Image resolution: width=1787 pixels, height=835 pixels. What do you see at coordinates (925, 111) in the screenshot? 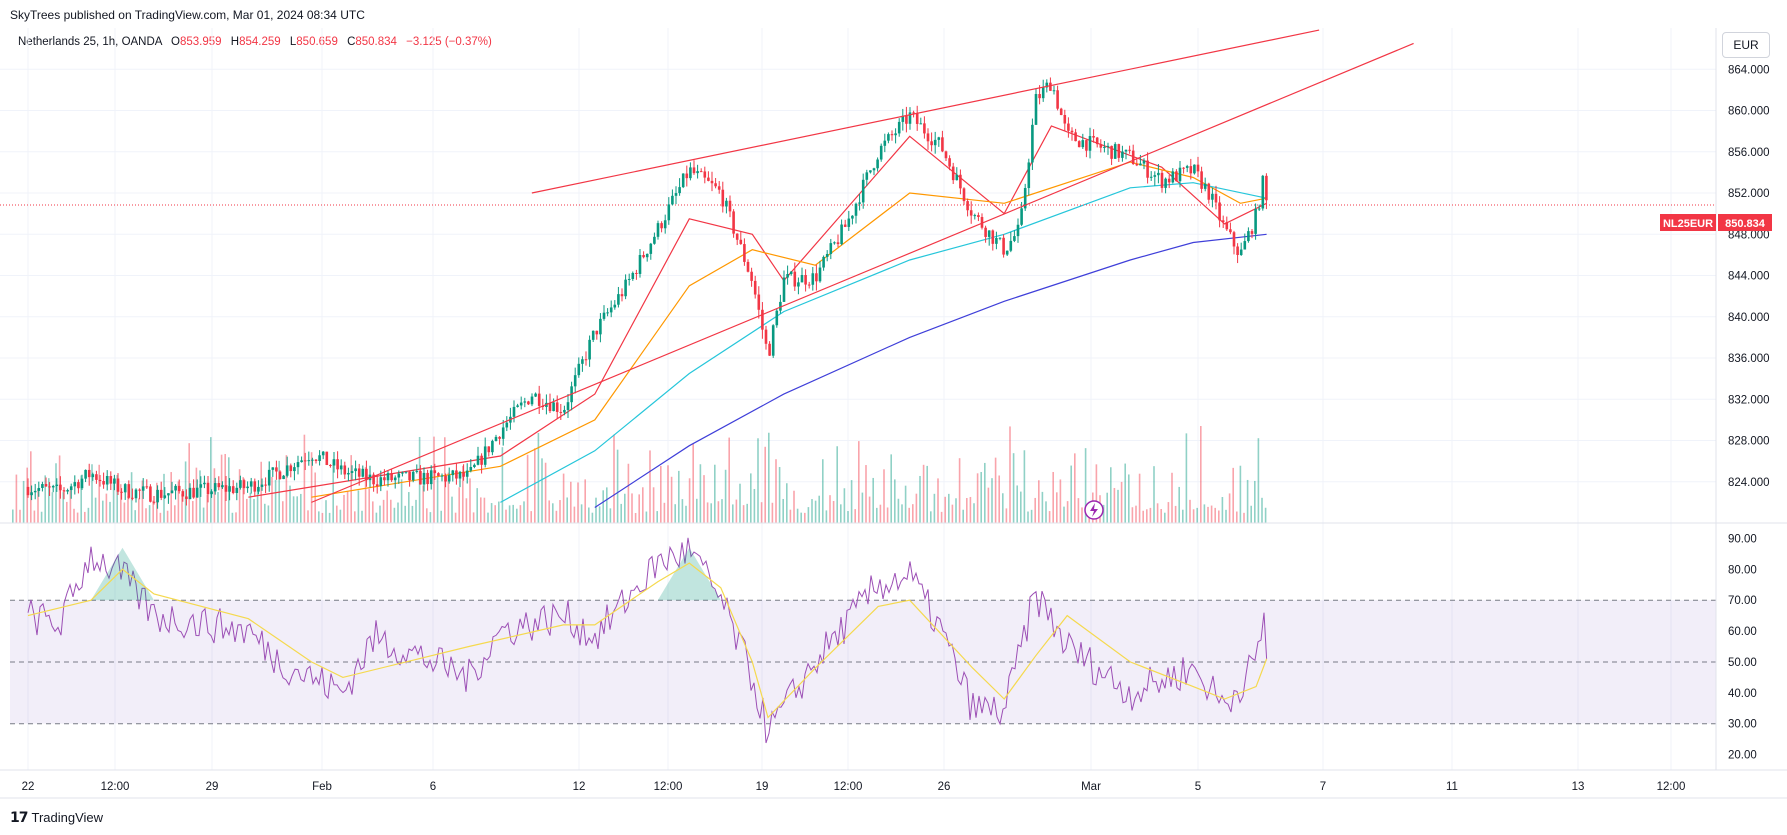
I see `trendline` at bounding box center [925, 111].